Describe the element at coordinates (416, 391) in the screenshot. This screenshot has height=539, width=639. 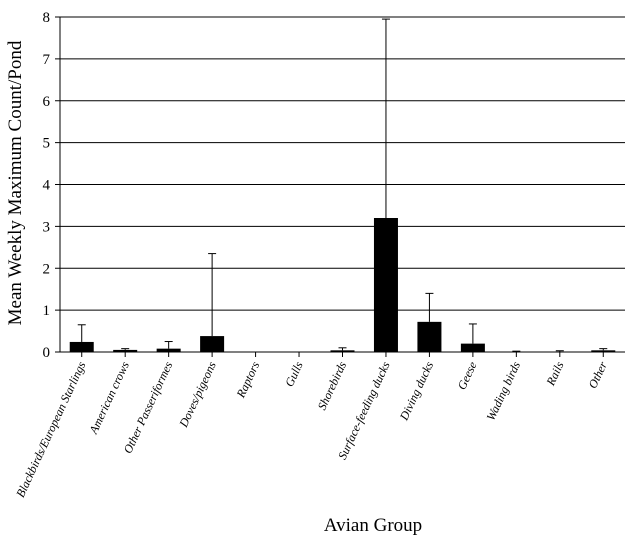
I see `category-label: Diving ducks` at that location.